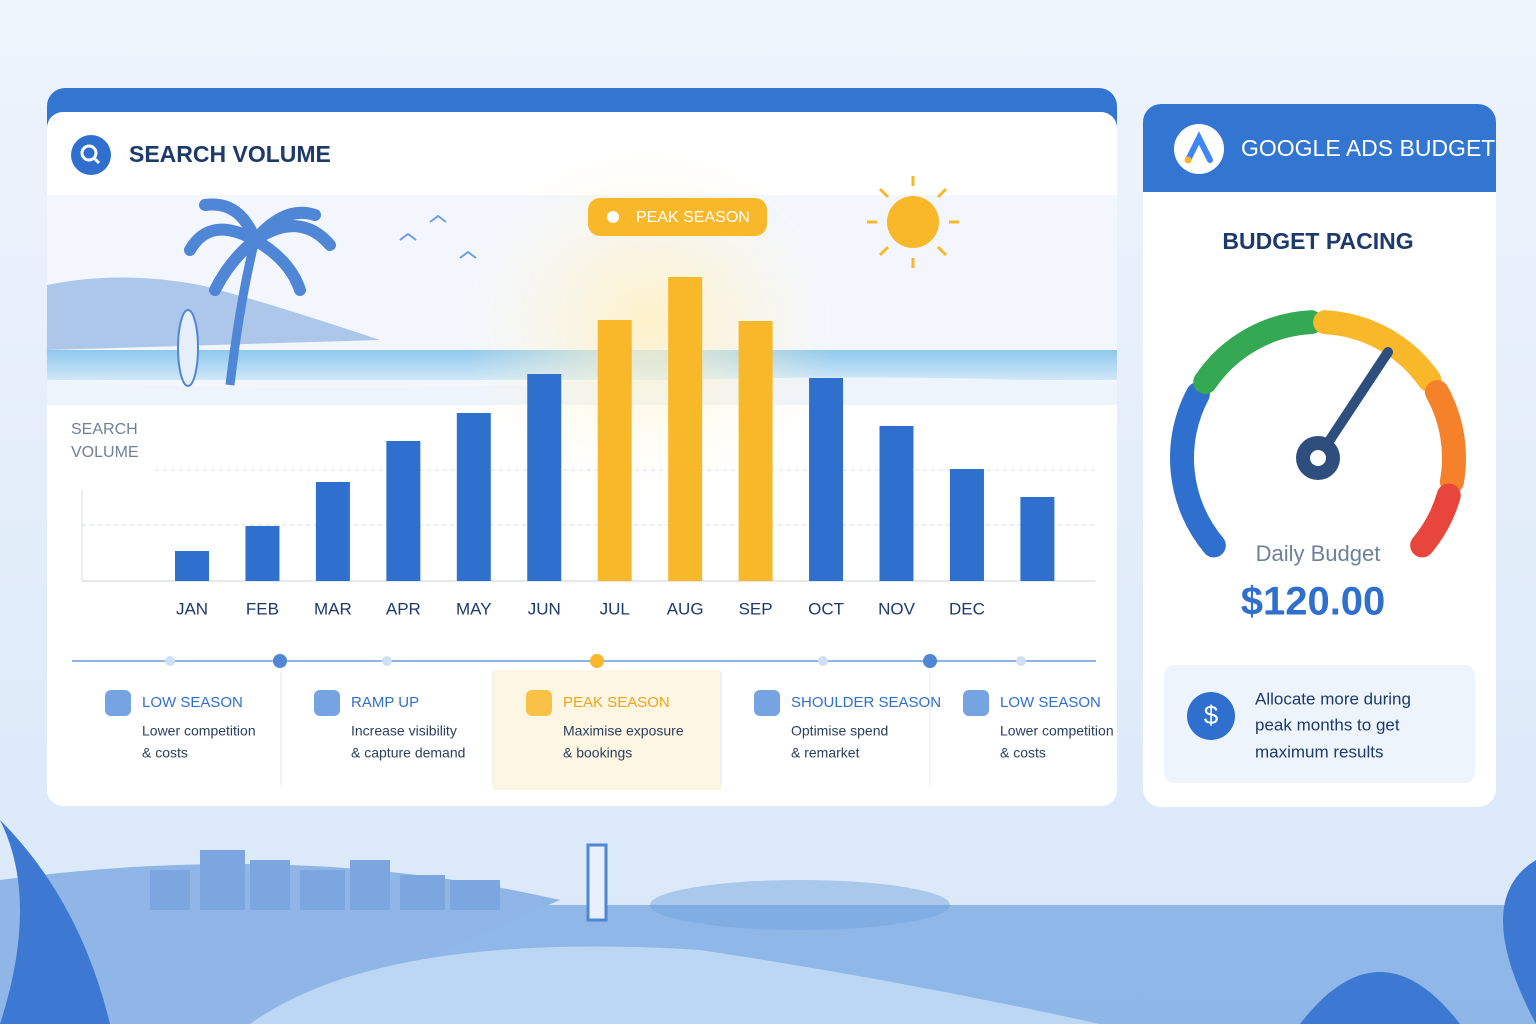 The image size is (1536, 1029). I want to click on budget-title: GOOGLE ADS BUDGET, so click(1368, 148).